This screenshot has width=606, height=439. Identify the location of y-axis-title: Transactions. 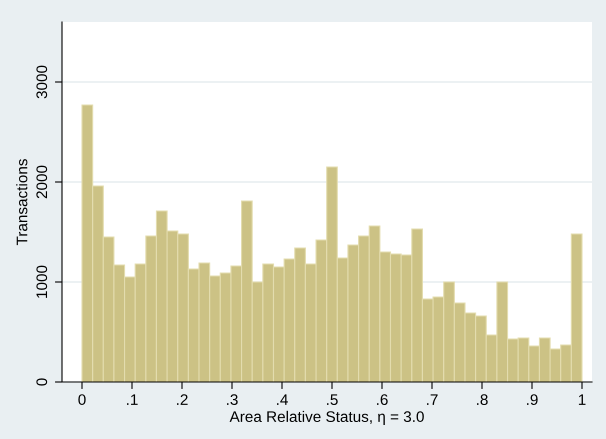
(22, 202).